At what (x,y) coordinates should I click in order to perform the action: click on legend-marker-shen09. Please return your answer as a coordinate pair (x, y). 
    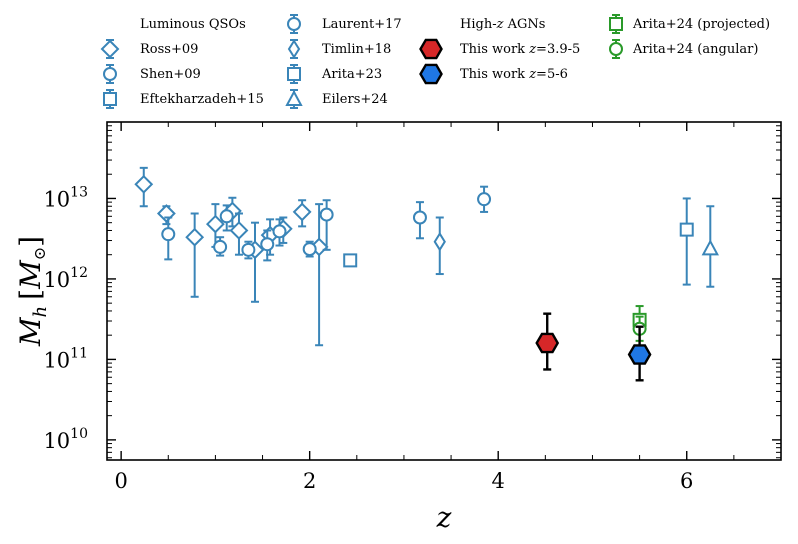
    Looking at the image, I should click on (110, 74).